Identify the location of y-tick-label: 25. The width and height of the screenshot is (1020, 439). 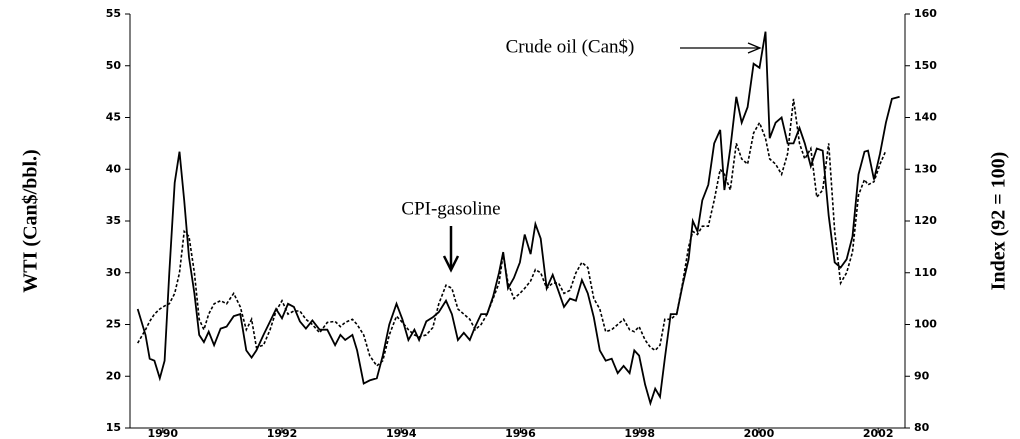
(113, 324).